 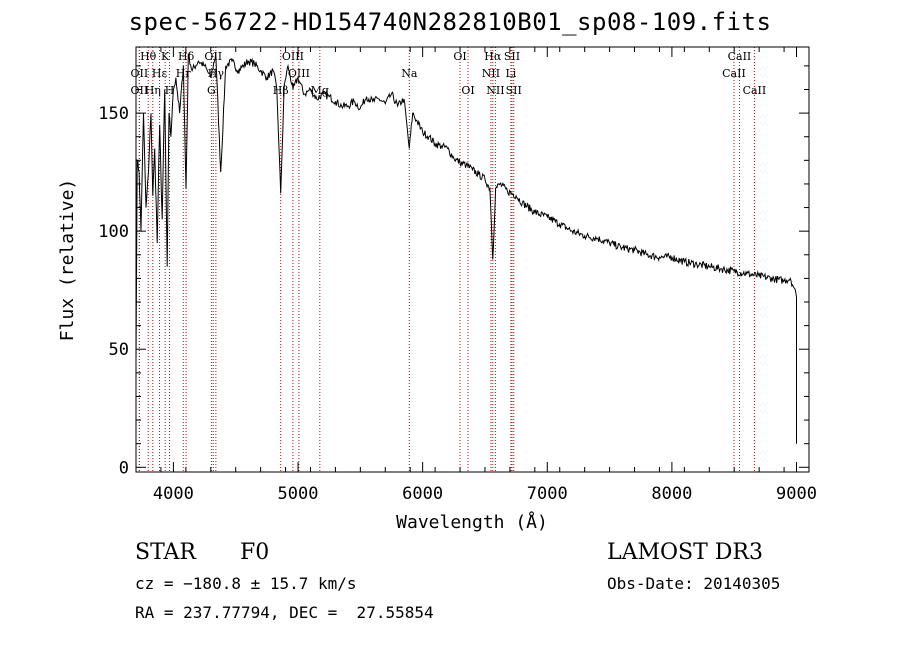 I want to click on y-tick-label: 150, so click(x=113, y=114).